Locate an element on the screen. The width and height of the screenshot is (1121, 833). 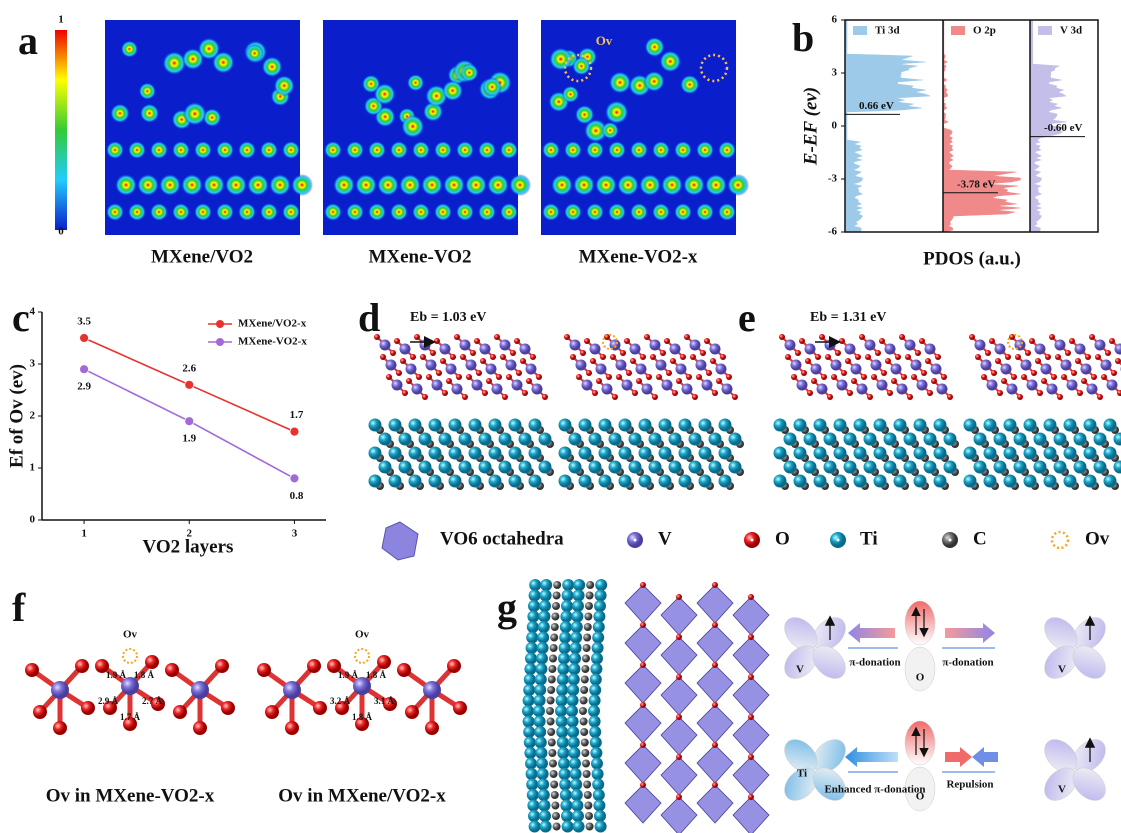
vacancy-ring is located at coordinates (610, 342).